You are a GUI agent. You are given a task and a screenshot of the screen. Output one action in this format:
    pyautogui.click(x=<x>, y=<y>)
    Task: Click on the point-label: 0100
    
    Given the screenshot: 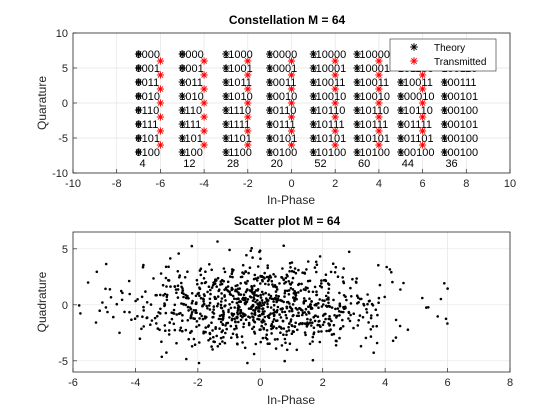 What is the action you would take?
    pyautogui.click(x=148, y=153)
    